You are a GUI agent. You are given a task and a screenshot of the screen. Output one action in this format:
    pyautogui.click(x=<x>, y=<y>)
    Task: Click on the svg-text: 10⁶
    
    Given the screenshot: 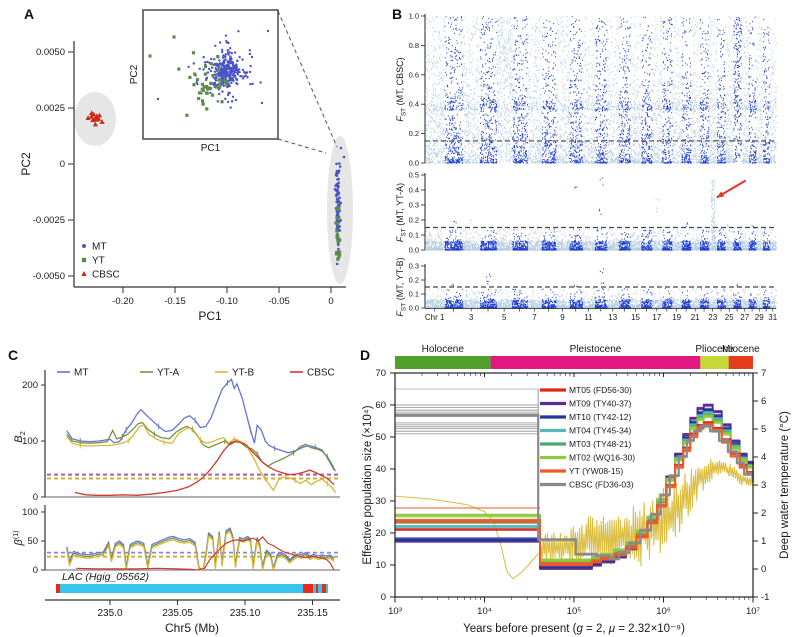 What is the action you would take?
    pyautogui.click(x=663, y=611)
    